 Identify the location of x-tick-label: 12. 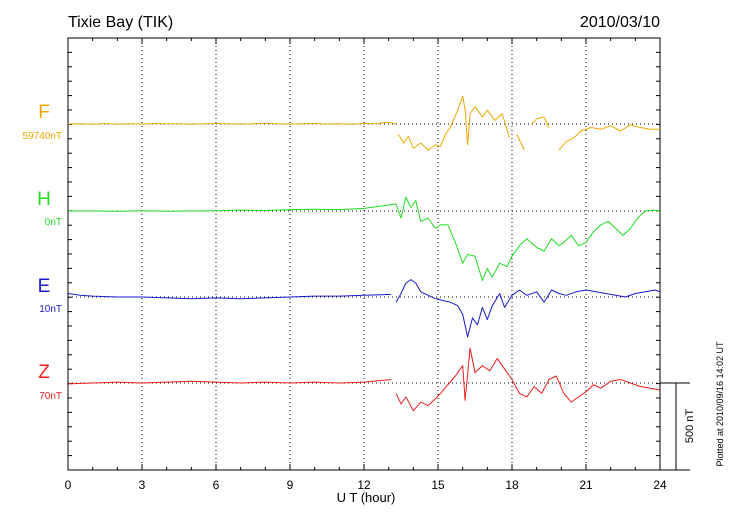
(364, 485).